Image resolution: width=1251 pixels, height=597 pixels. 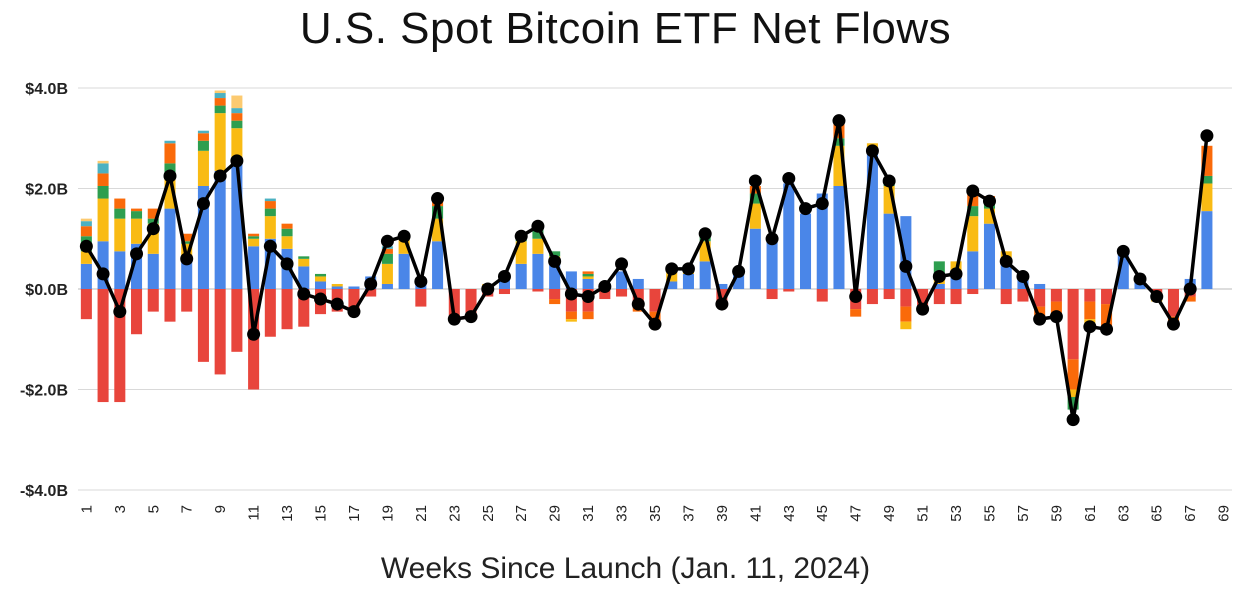 I want to click on x-tick-label: 9, so click(x=220, y=509).